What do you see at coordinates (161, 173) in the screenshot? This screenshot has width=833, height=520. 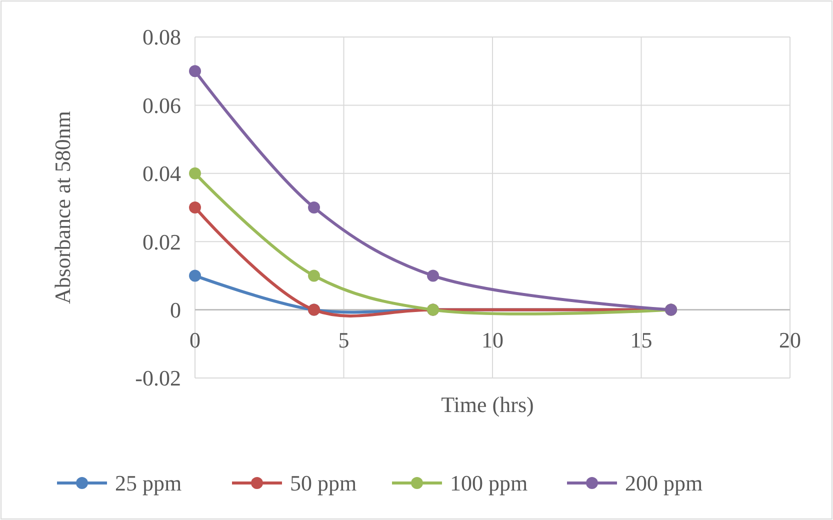 I see `y-tick-label: 0.04` at bounding box center [161, 173].